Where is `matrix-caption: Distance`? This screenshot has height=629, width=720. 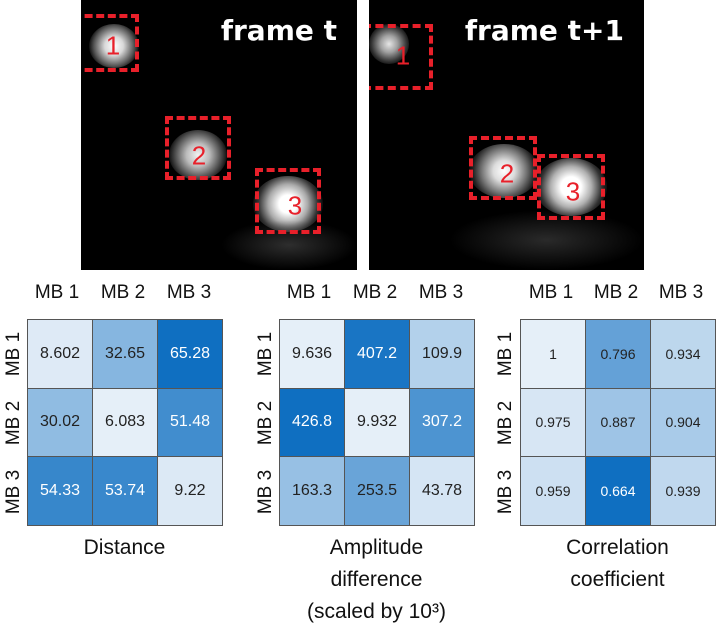 matrix-caption: Distance is located at coordinates (124, 548).